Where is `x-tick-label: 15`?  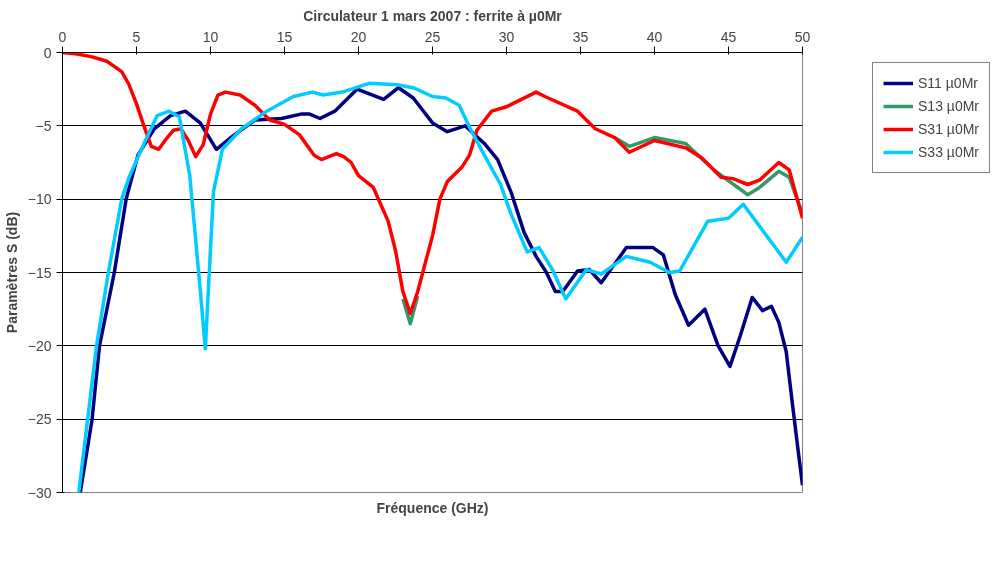
x-tick-label: 15 is located at coordinates (284, 36).